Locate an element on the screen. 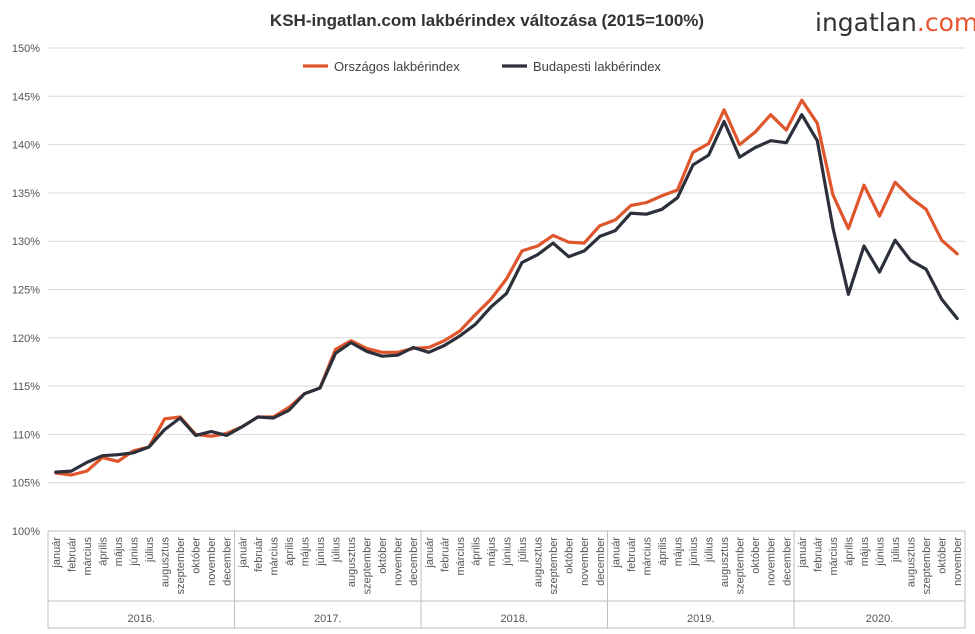  year-label: 2020. is located at coordinates (880, 619).